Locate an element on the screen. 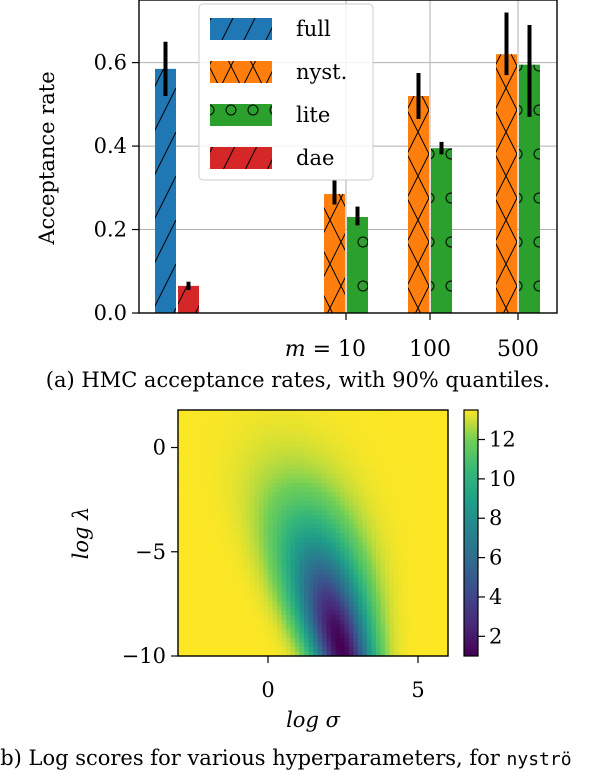  legend-swatch-hatch is located at coordinates (241, 158).